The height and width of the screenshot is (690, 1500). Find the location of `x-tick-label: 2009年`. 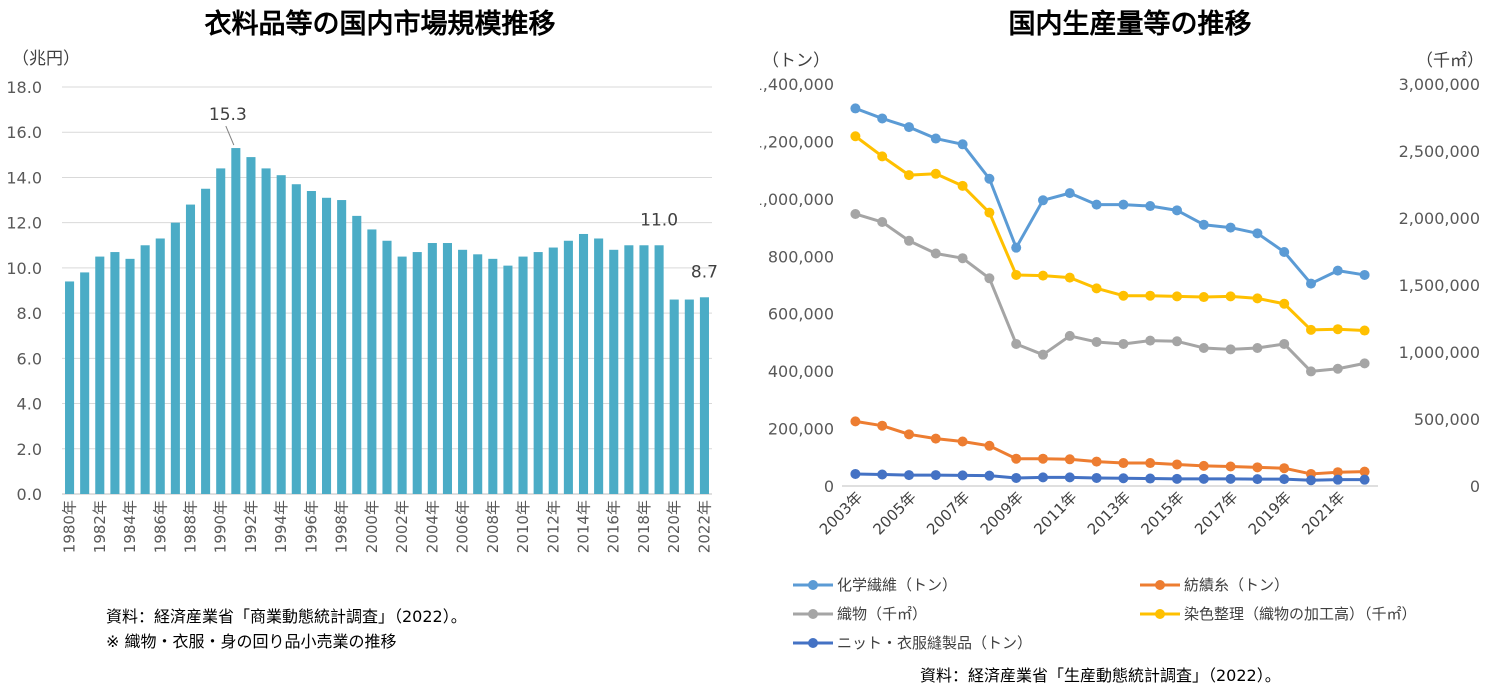

x-tick-label: 2009年 is located at coordinates (1002, 513).